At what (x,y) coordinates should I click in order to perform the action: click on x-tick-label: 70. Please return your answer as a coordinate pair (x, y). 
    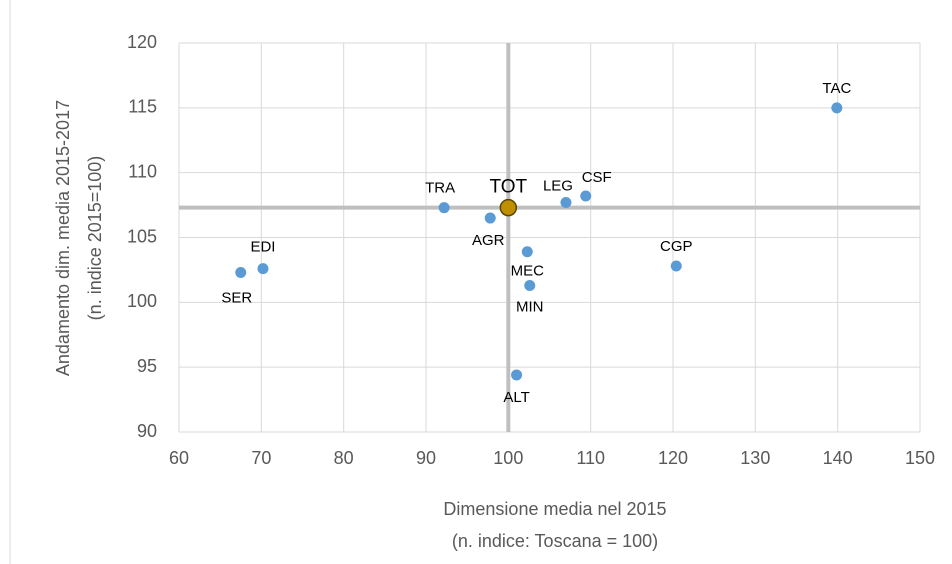
    Looking at the image, I should click on (261, 458).